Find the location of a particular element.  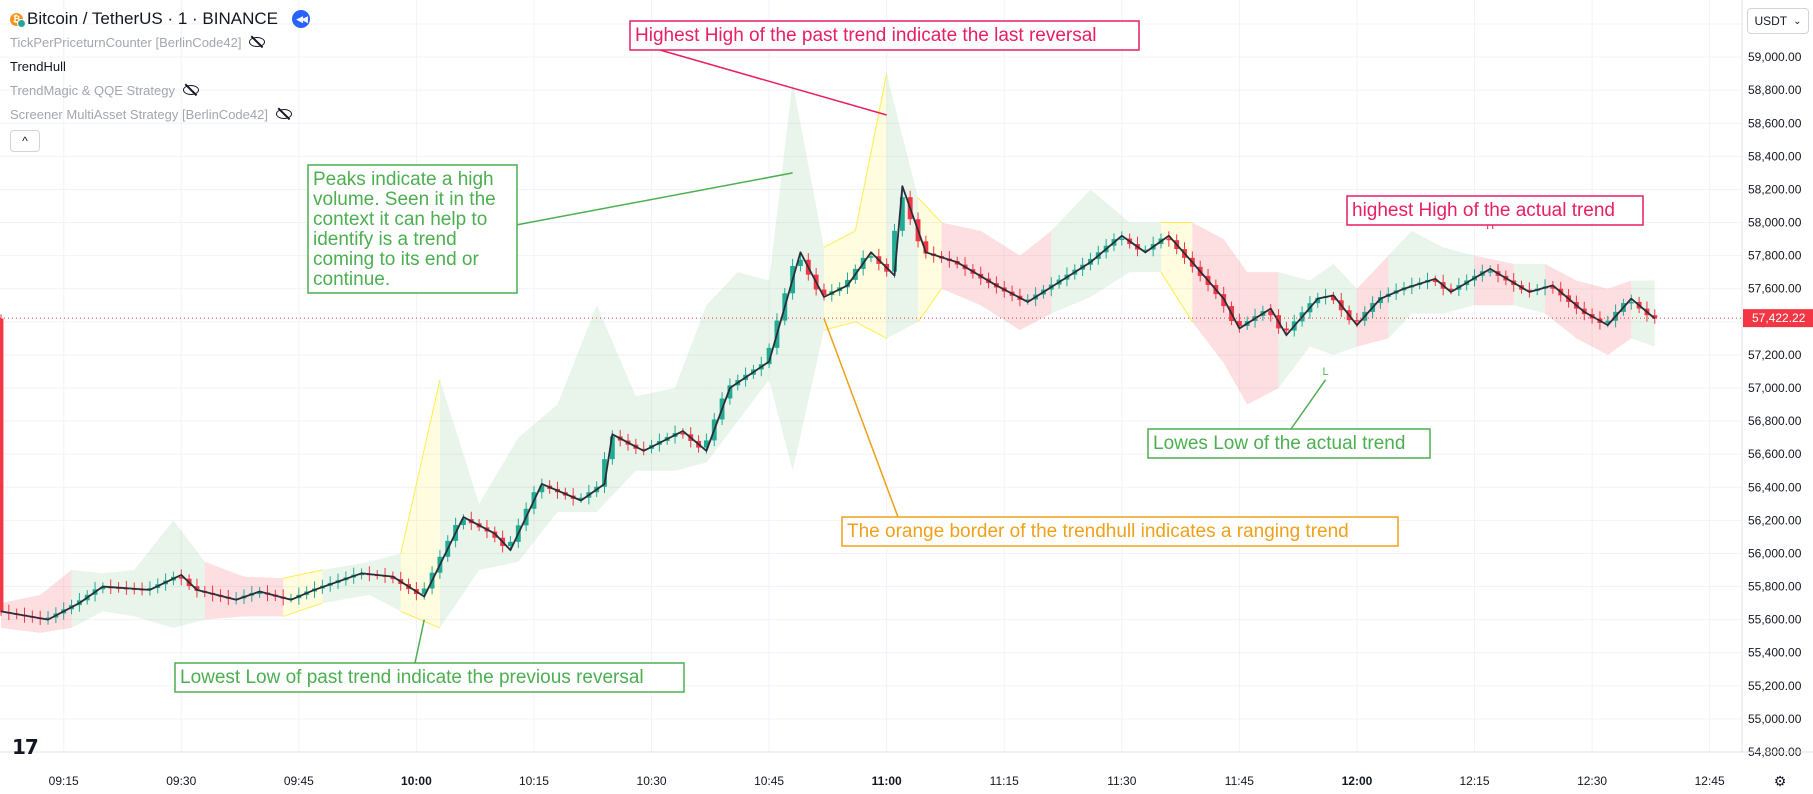

price-tick-label: 59,000.00 is located at coordinates (1775, 57).